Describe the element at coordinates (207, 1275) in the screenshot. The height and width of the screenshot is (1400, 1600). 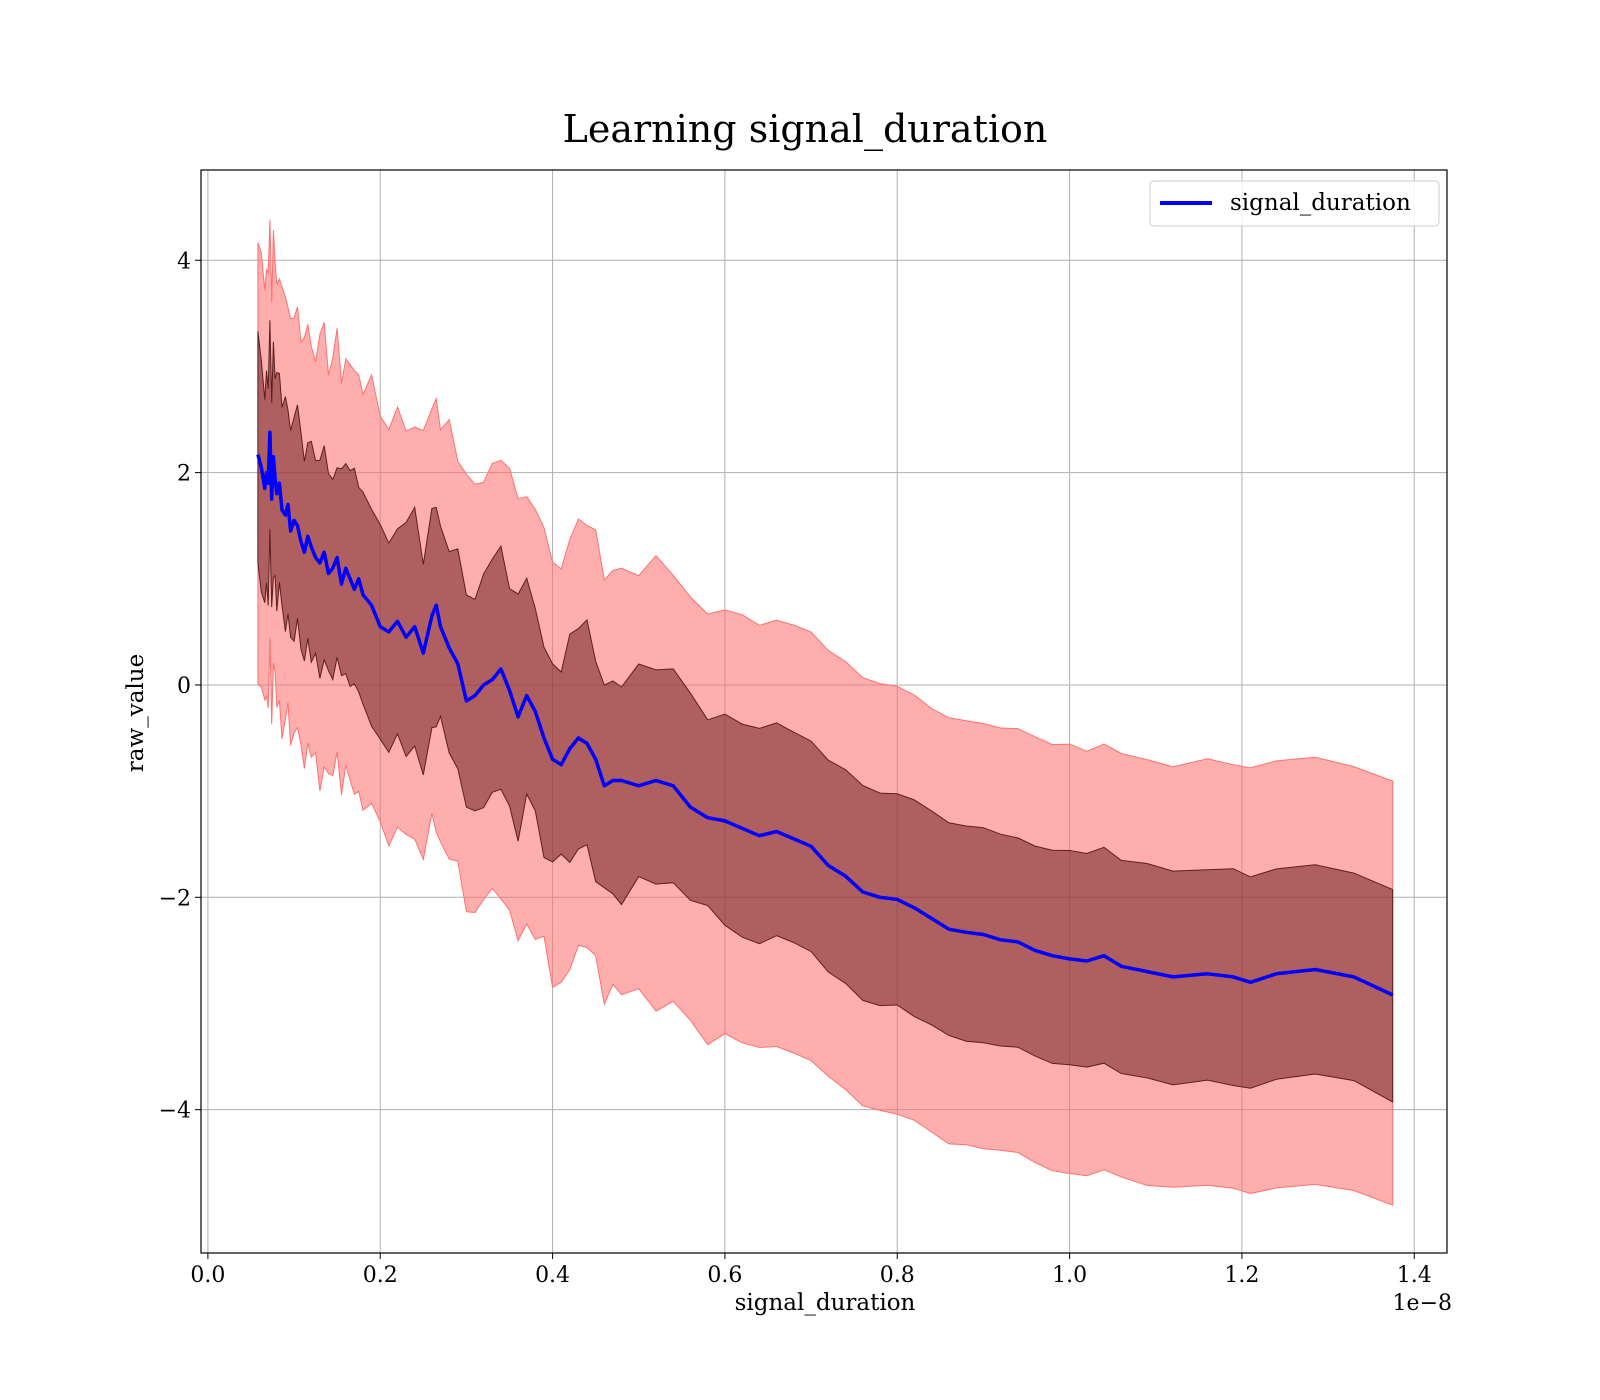
I see `x-tick-label: 0.0` at that location.